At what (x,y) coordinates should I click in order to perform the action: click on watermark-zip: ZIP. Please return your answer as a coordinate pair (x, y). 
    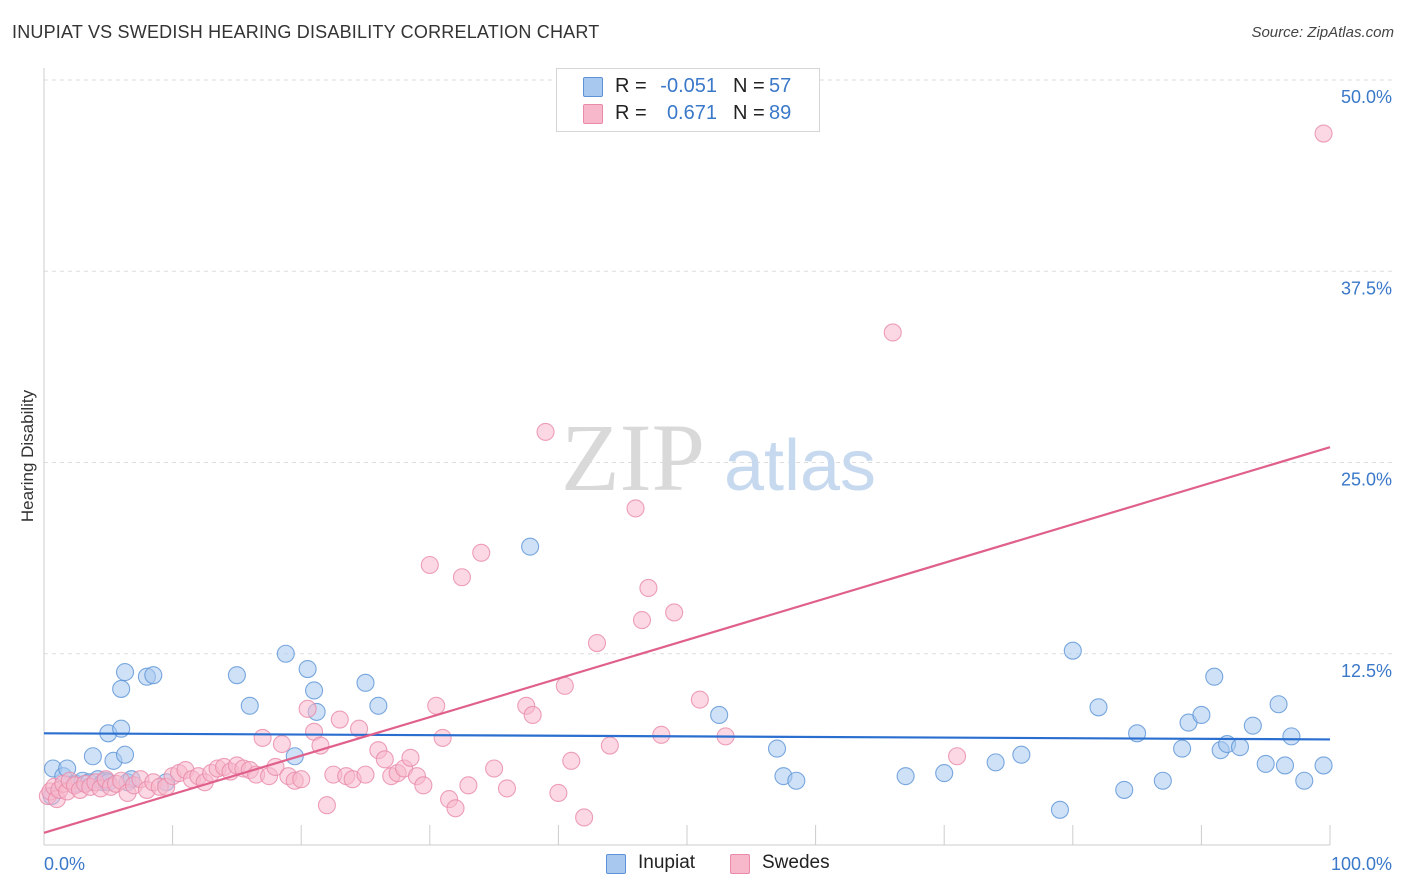
    Looking at the image, I should click on (633, 457).